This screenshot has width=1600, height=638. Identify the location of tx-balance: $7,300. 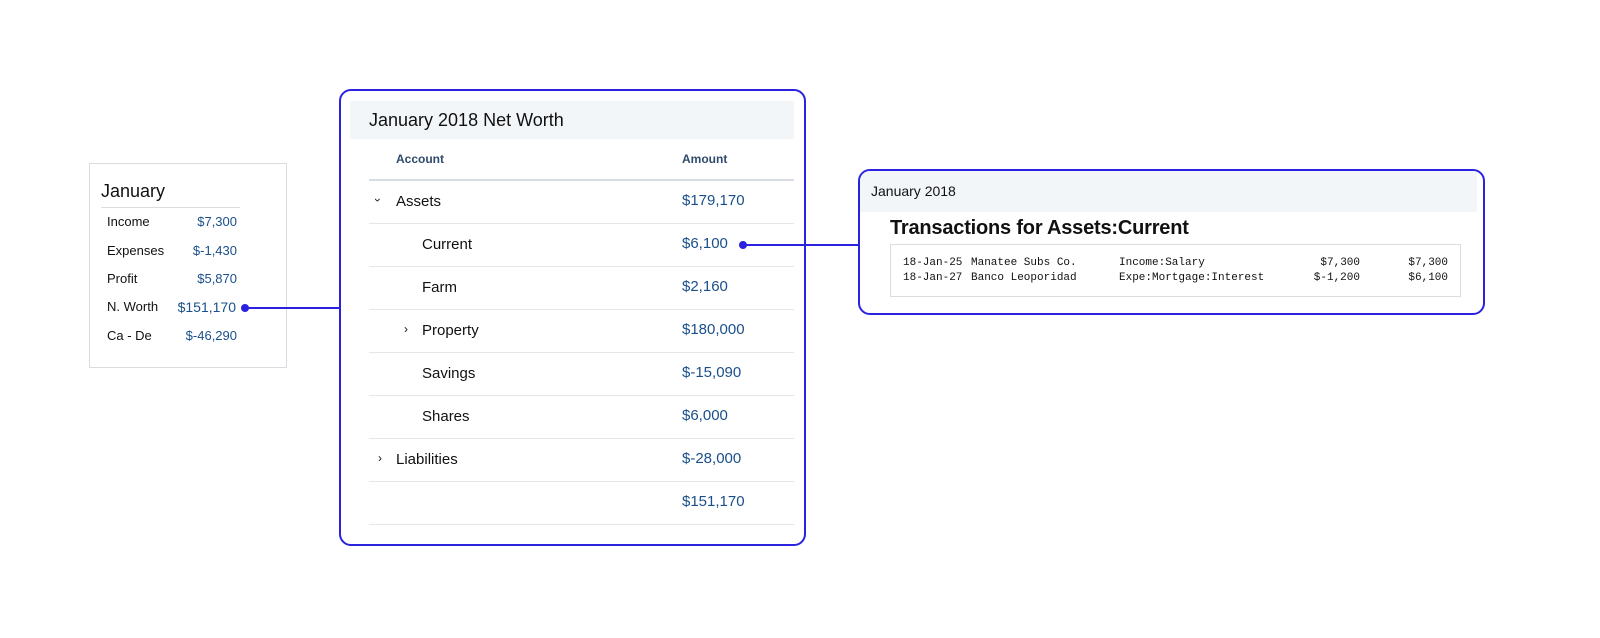
(1428, 263).